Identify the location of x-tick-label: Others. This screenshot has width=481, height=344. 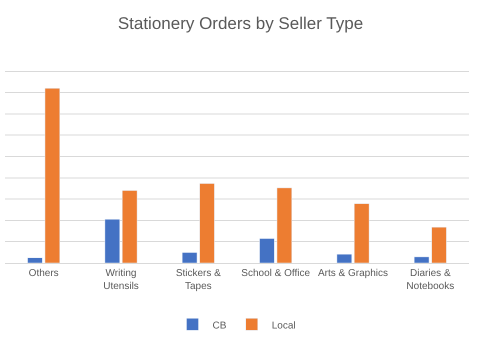
(43, 273).